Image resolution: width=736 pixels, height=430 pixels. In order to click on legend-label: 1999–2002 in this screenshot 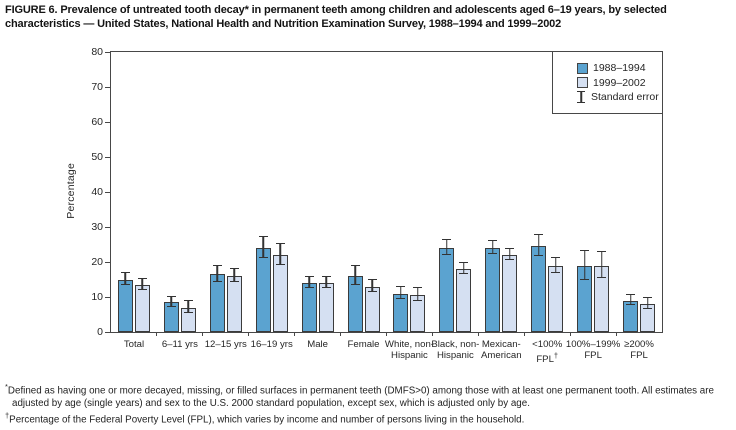, I will do `click(619, 82)`.